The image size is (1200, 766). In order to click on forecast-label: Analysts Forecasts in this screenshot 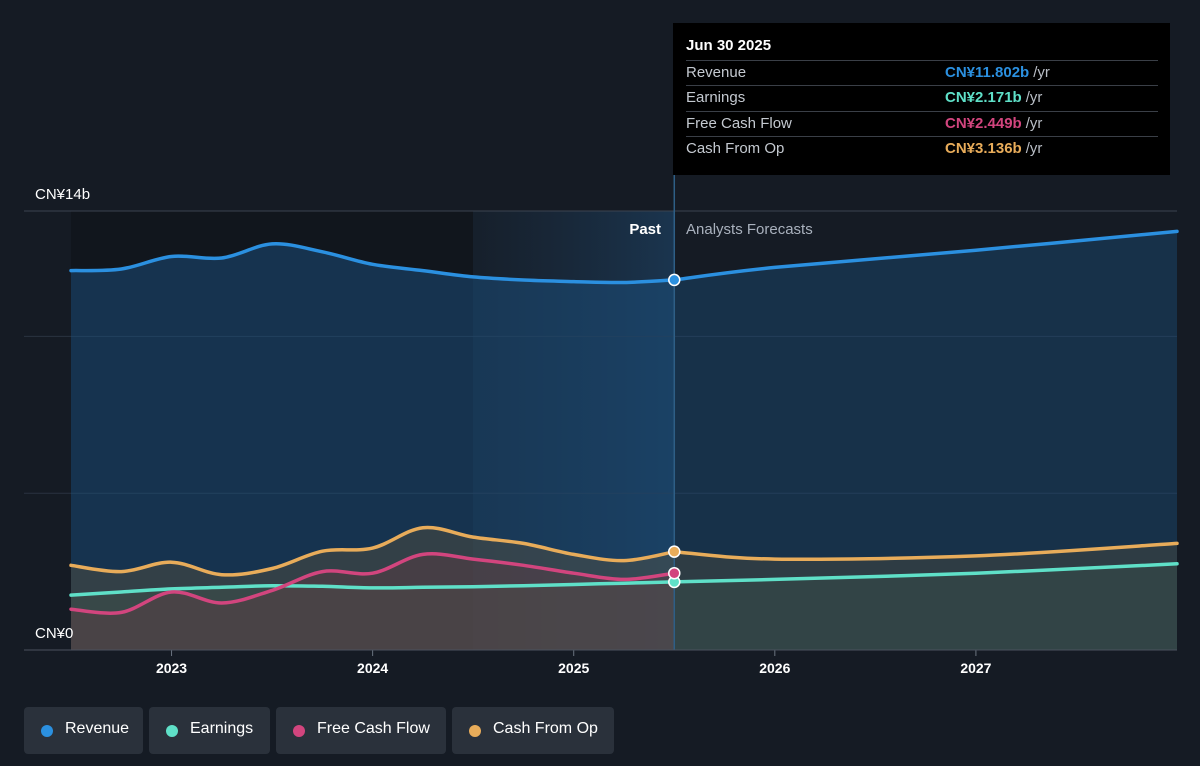, I will do `click(749, 229)`.